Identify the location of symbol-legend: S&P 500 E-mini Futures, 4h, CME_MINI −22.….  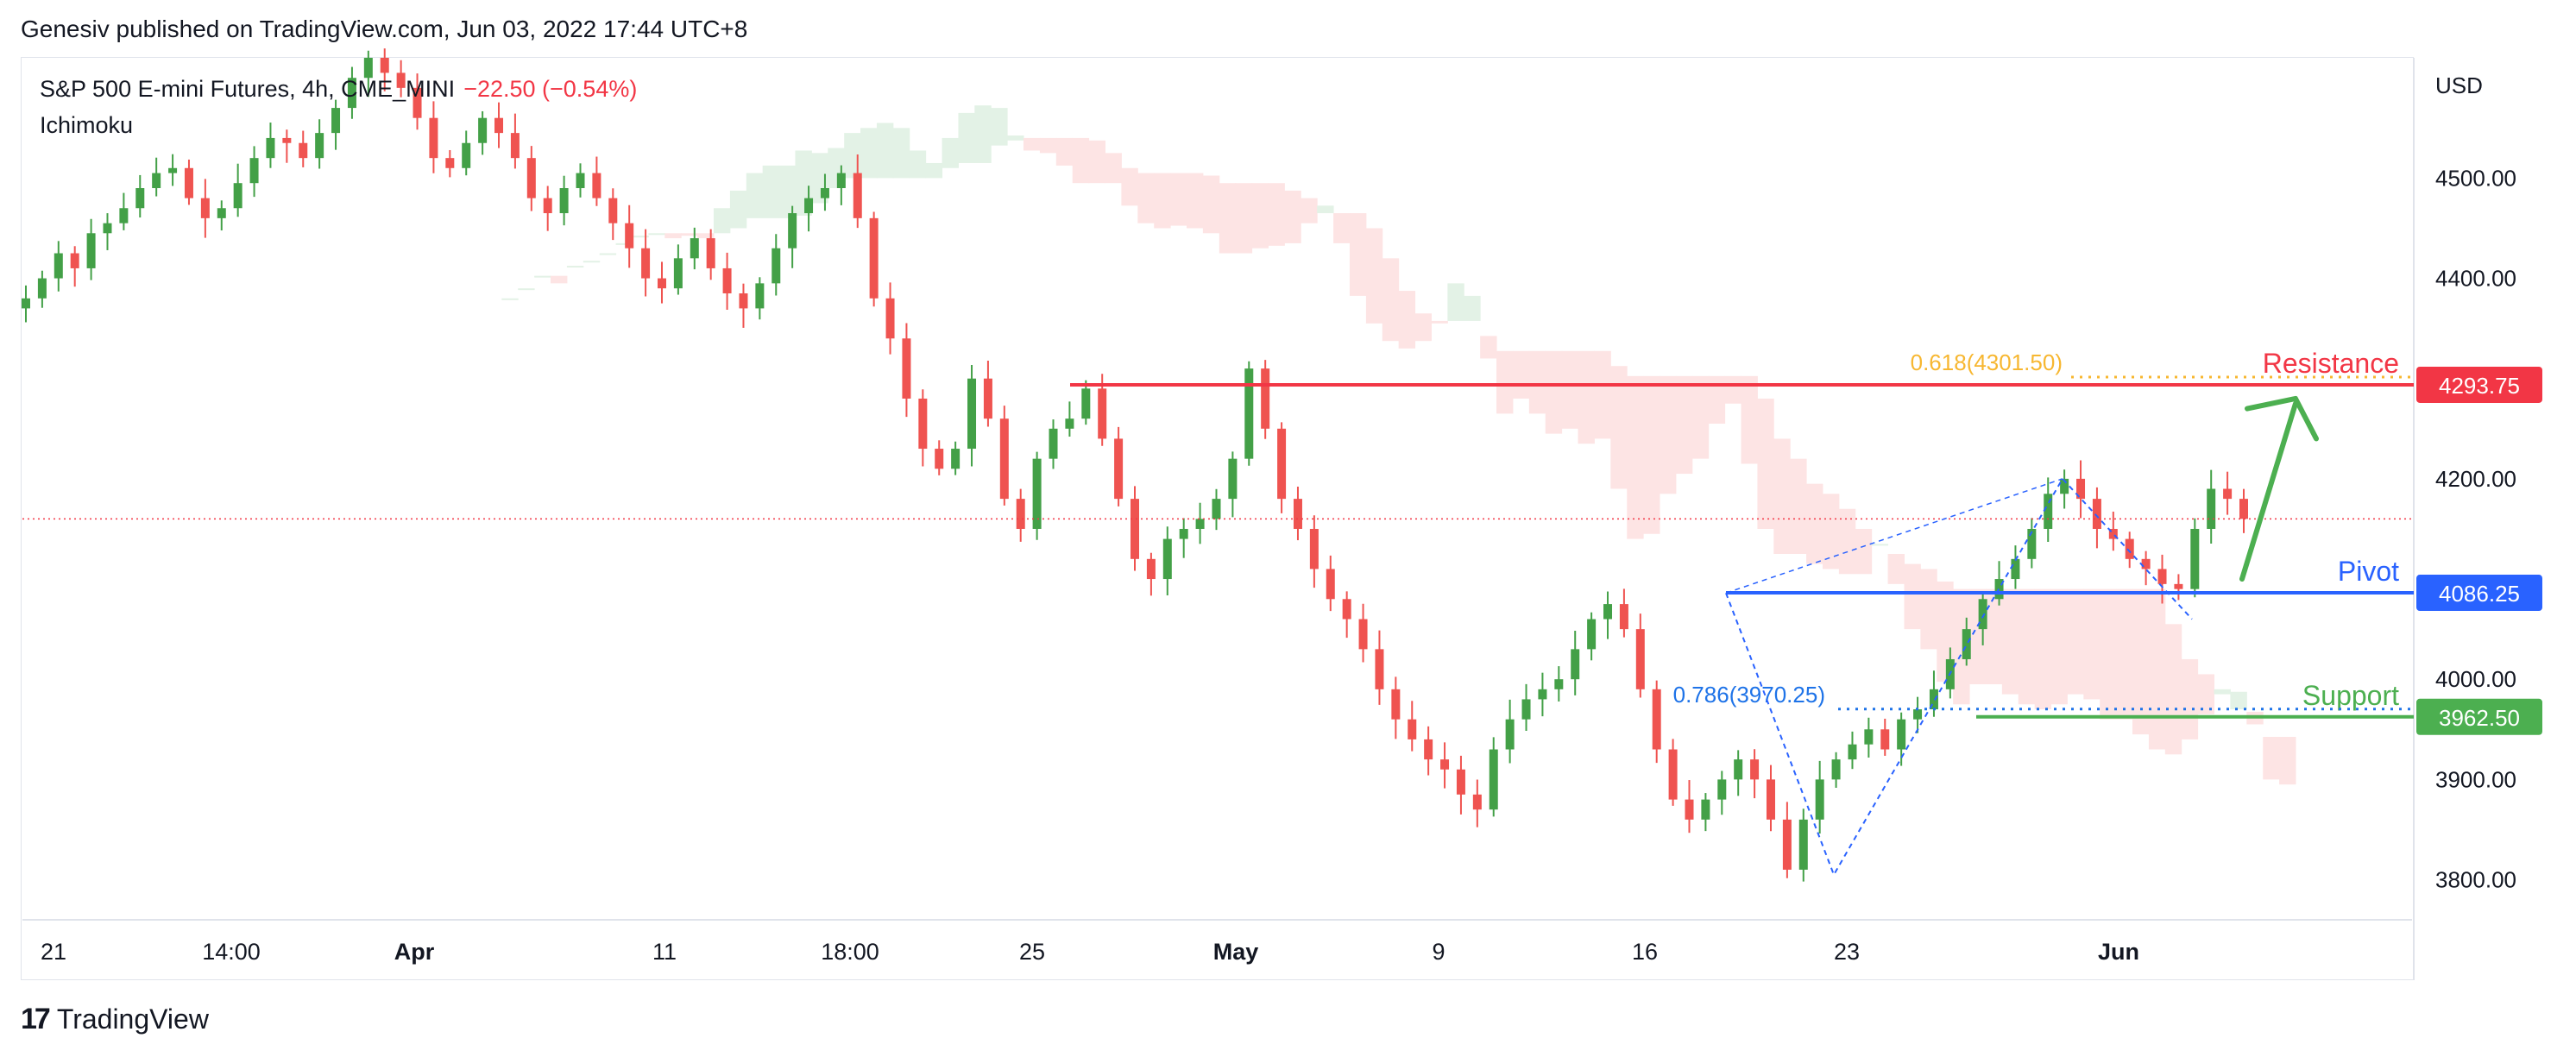
(338, 89).